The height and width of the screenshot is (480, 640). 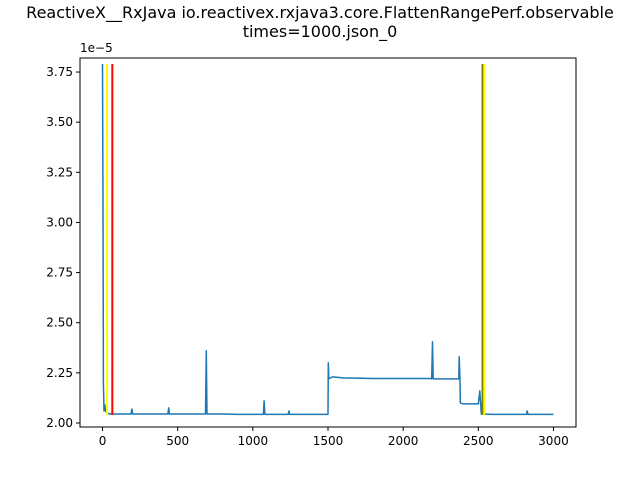 I want to click on y-tick-label: 2.50, so click(x=59, y=323).